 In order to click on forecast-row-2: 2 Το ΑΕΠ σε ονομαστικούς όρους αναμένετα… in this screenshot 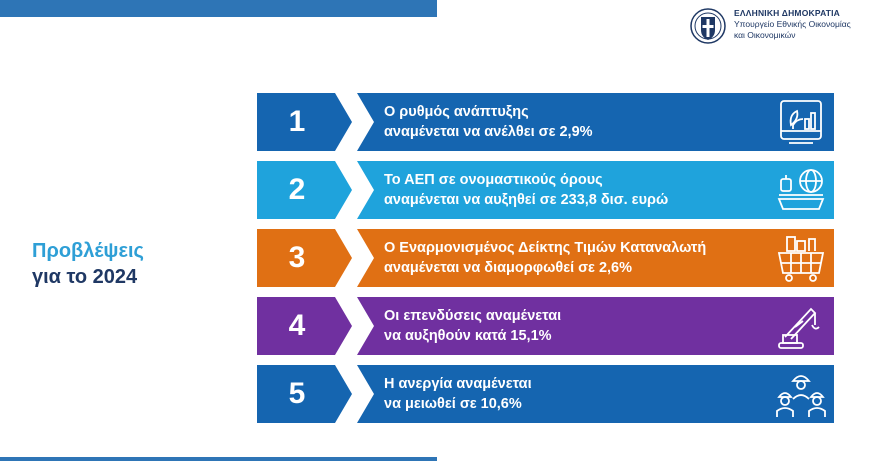, I will do `click(545, 190)`.